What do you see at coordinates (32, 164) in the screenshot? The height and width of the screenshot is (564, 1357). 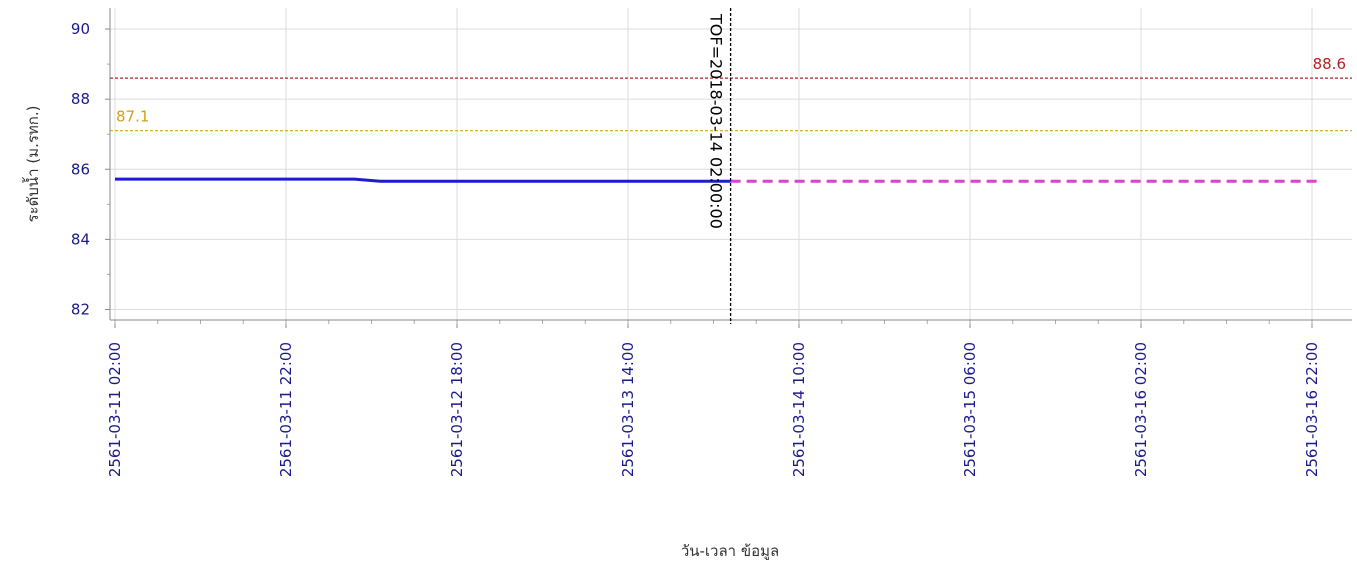 I see `y-axis-label: ระดับน้ำ (ม.รทก.)` at bounding box center [32, 164].